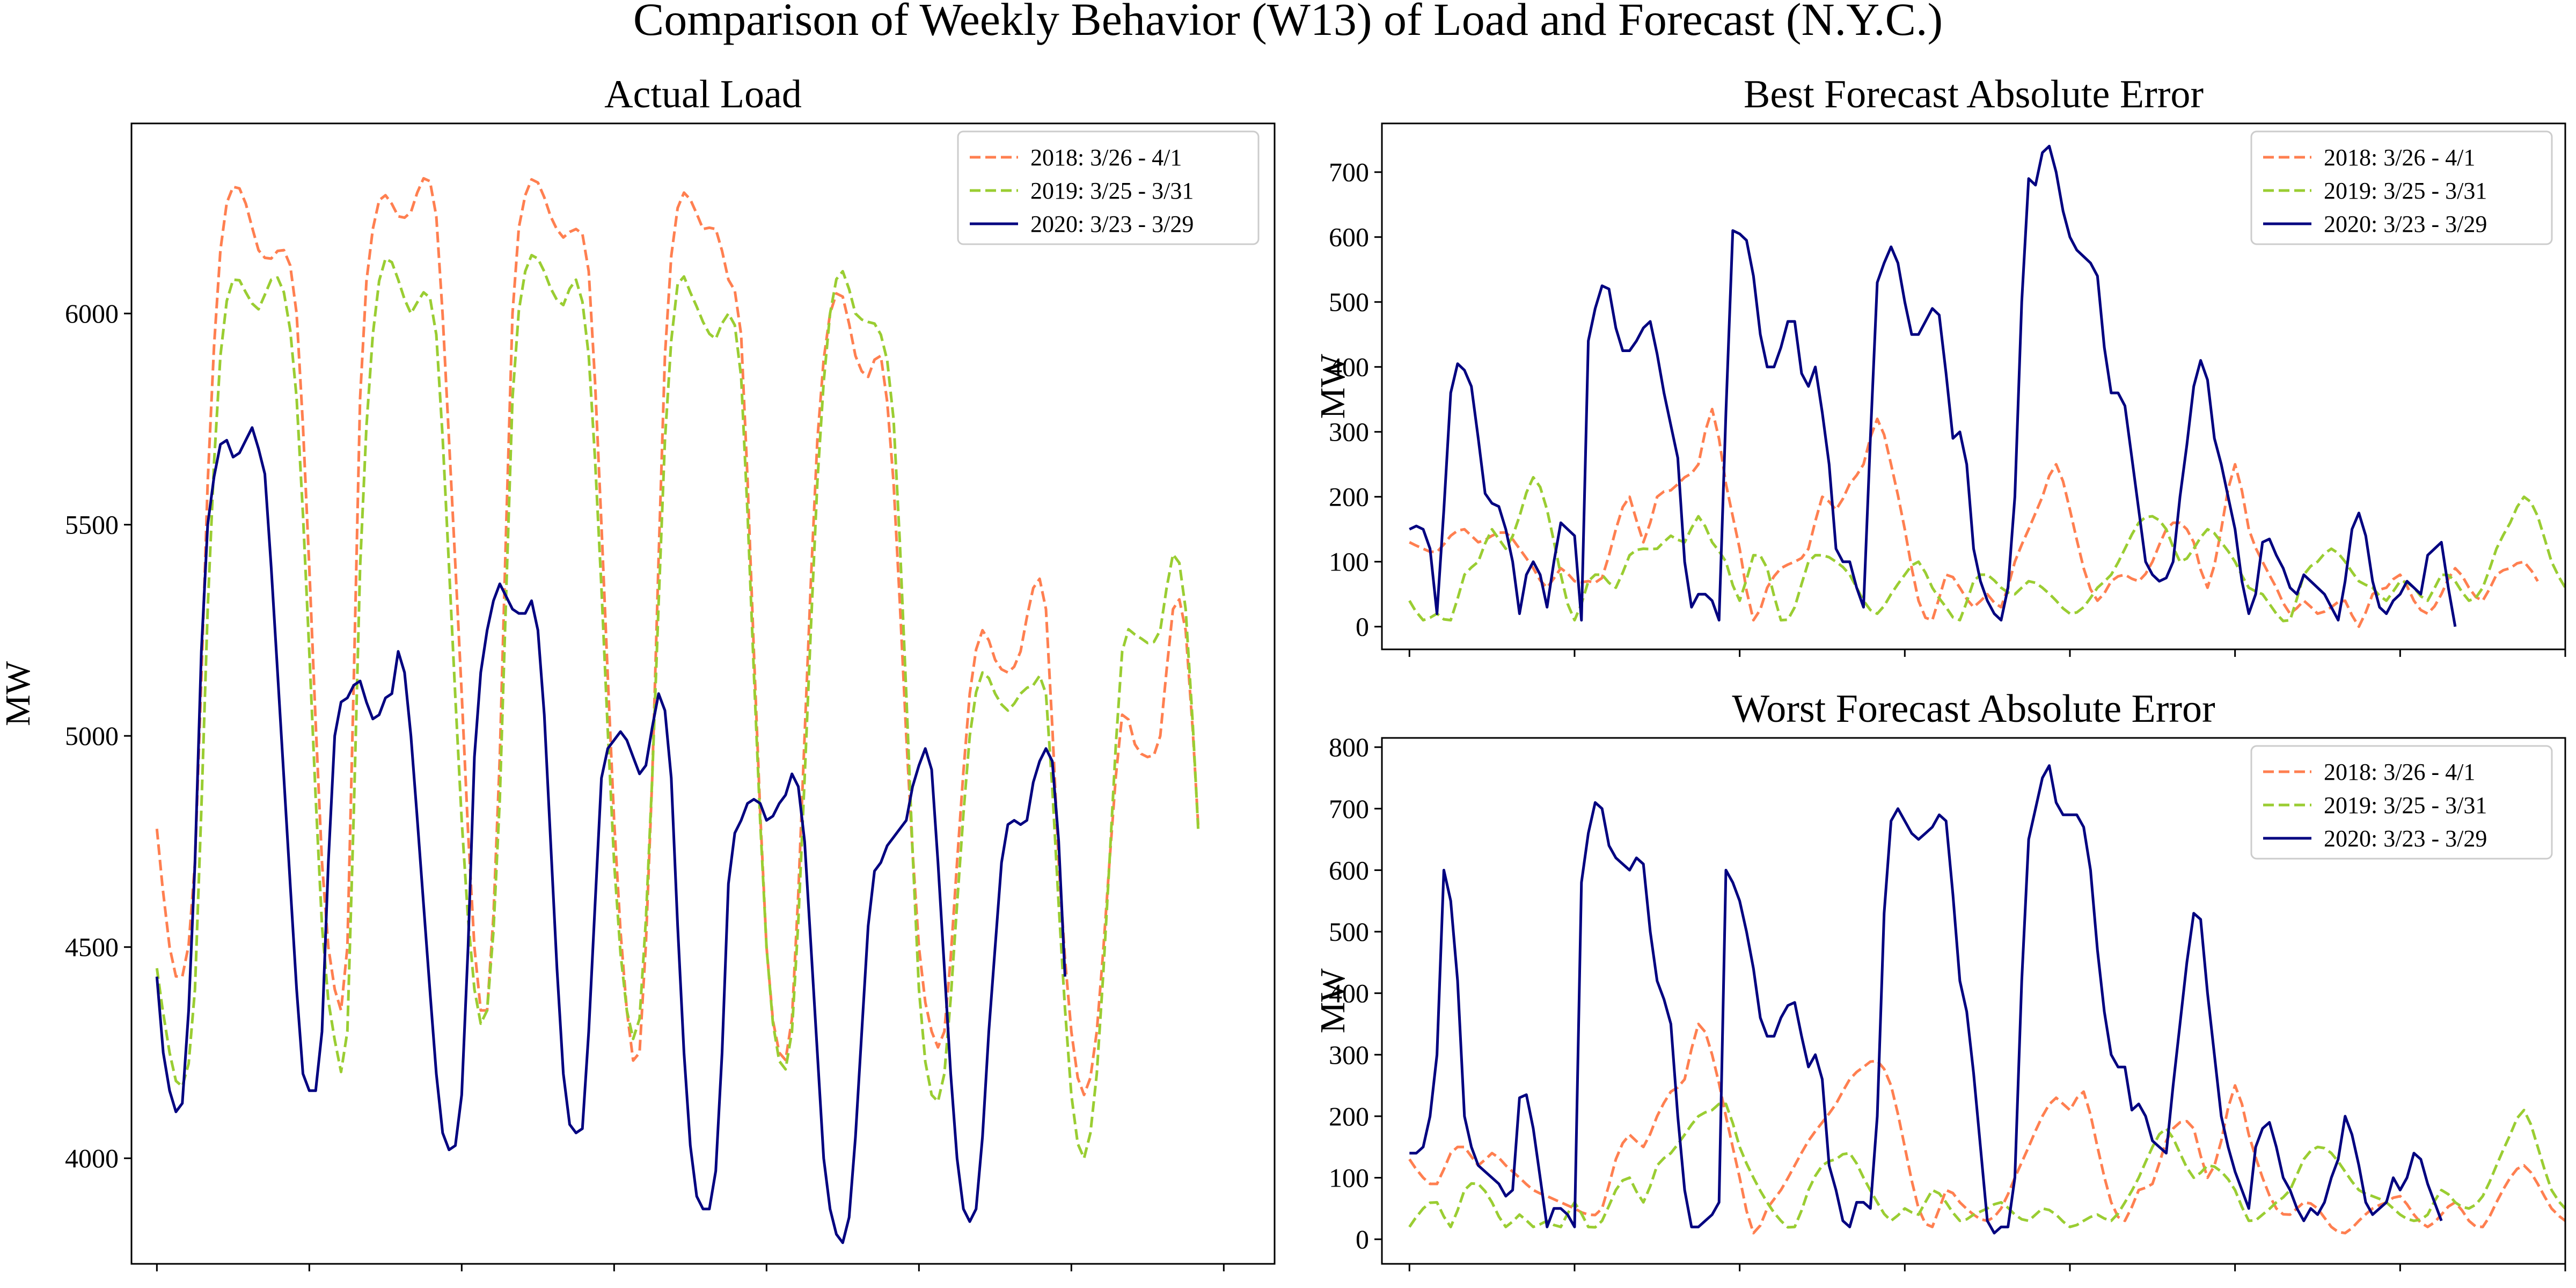 This screenshot has width=2576, height=1288. Describe the element at coordinates (92, 525) in the screenshot. I see `y-tick-label: 5500` at that location.